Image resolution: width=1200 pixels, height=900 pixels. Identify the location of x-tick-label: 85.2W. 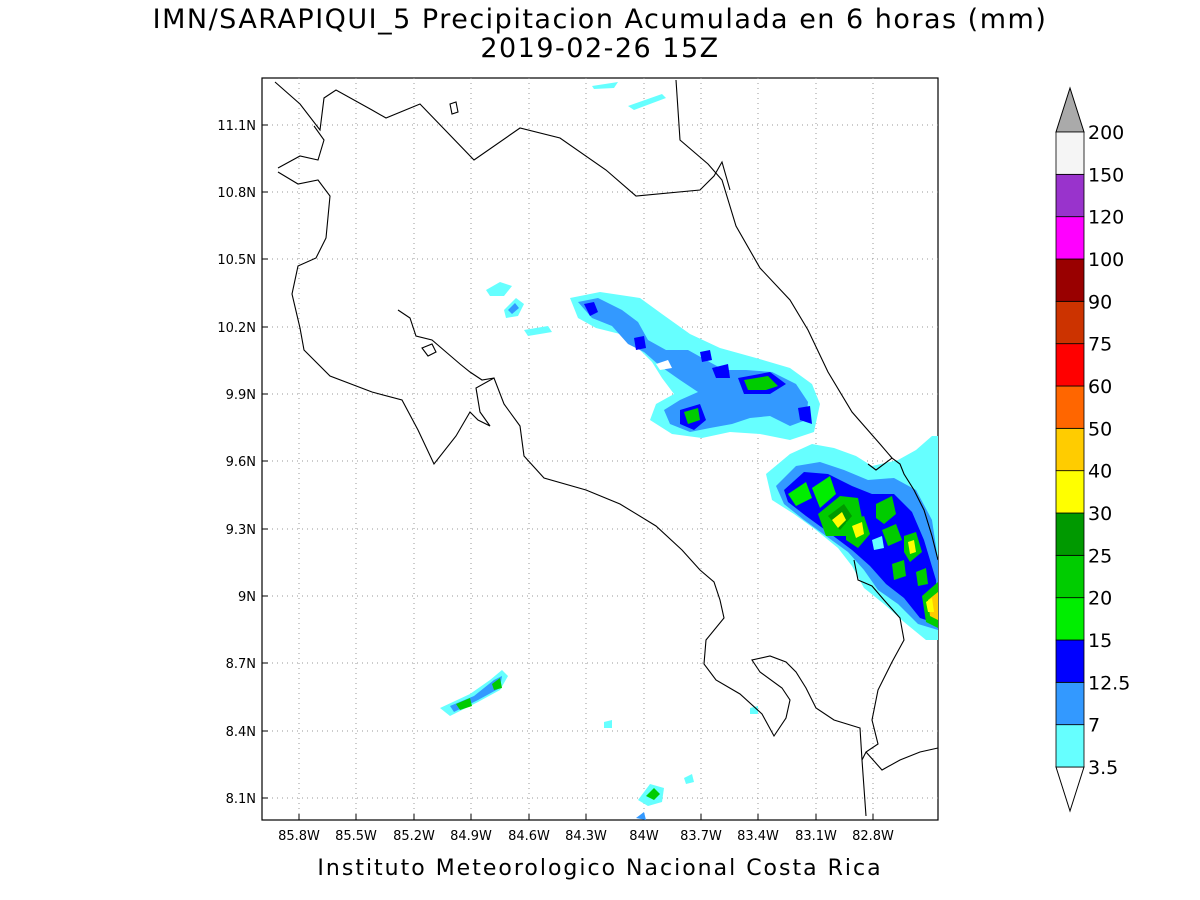
(414, 836).